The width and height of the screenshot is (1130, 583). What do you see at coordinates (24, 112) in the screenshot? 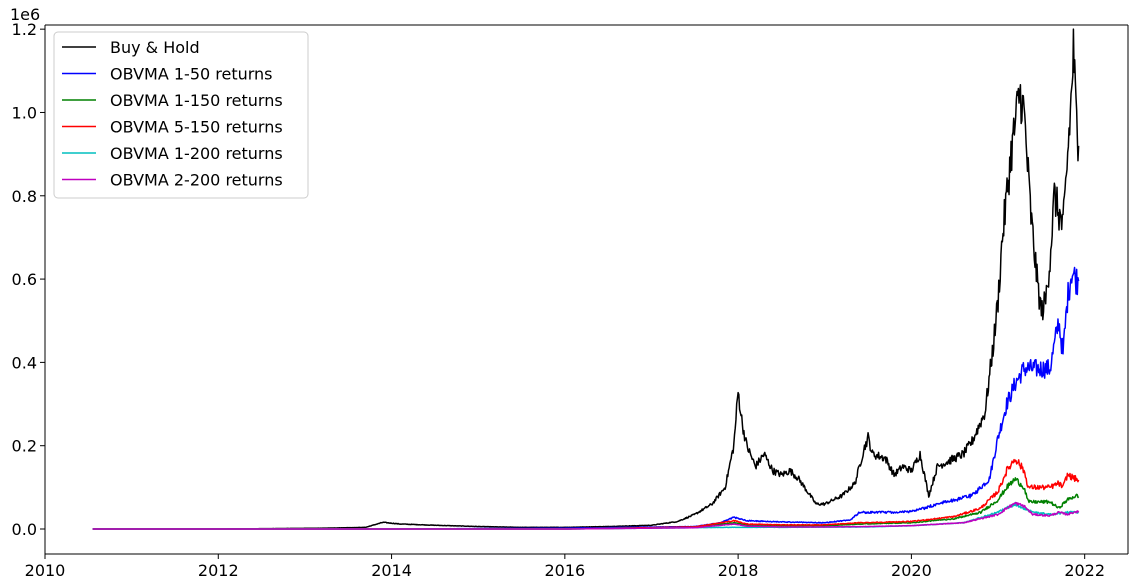
I see `y-tick-label: 1.0` at bounding box center [24, 112].